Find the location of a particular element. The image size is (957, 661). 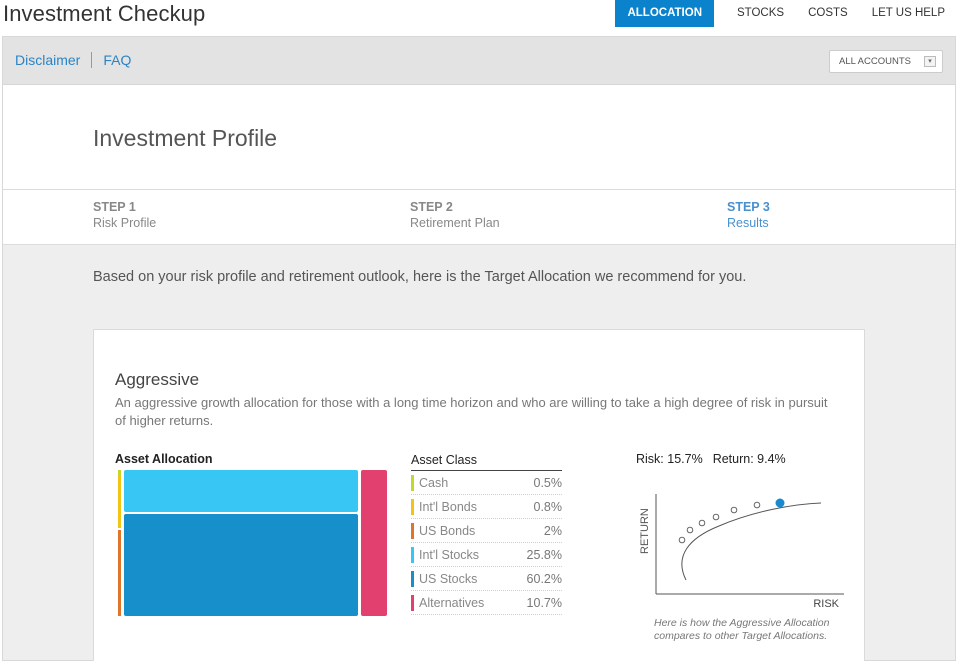

x-axis-label: RISK is located at coordinates (826, 604).